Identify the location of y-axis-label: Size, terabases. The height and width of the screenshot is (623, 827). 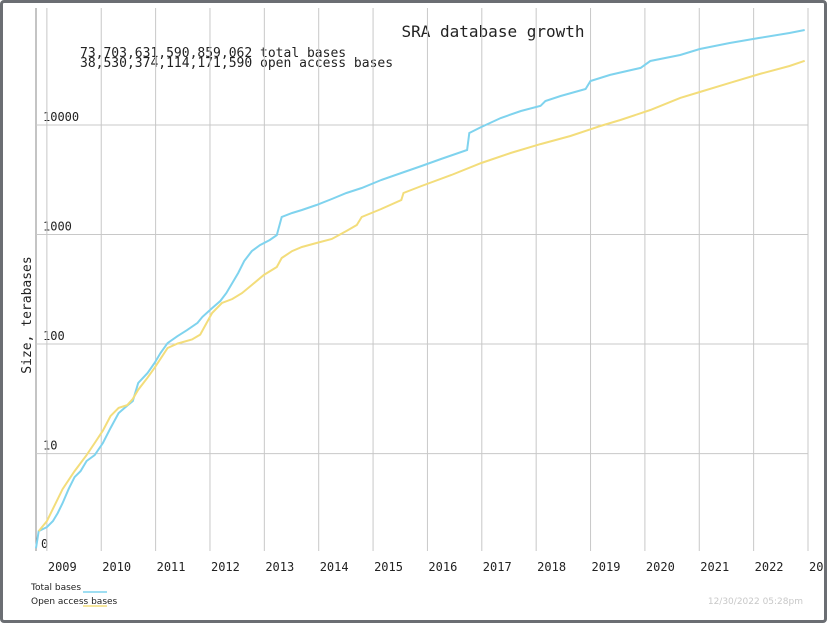
(27, 314).